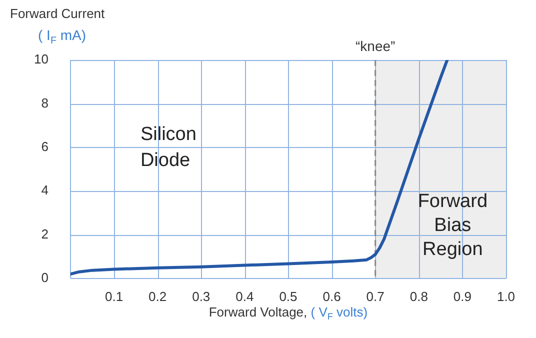  I want to click on x-tick-label: 0.4, so click(245, 296).